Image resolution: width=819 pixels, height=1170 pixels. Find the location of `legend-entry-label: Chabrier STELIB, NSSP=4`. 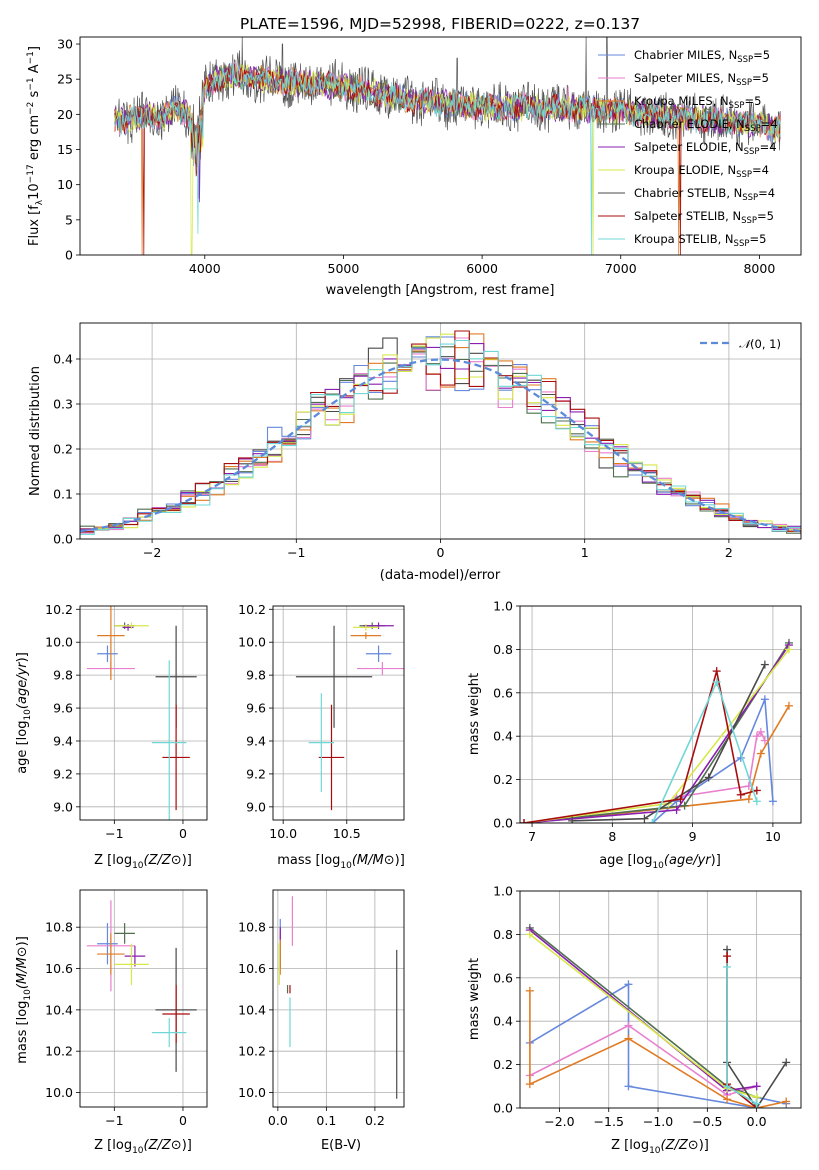

legend-entry-label: Chabrier STELIB, NSSP=4 is located at coordinates (704, 194).